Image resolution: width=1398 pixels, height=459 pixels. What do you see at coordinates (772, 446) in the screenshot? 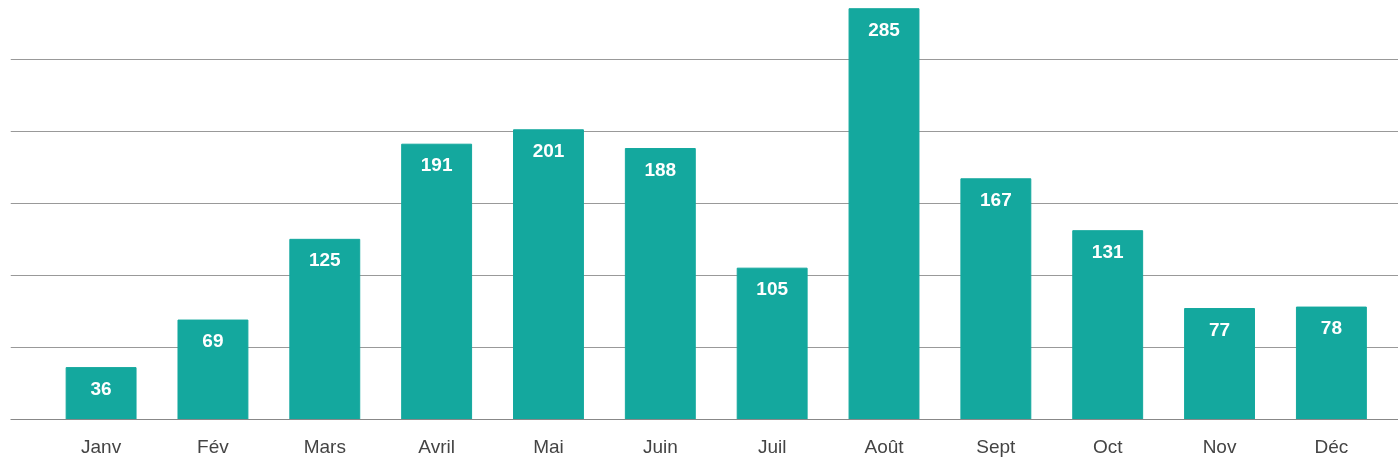
I see `x-tick-label: Juil` at bounding box center [772, 446].